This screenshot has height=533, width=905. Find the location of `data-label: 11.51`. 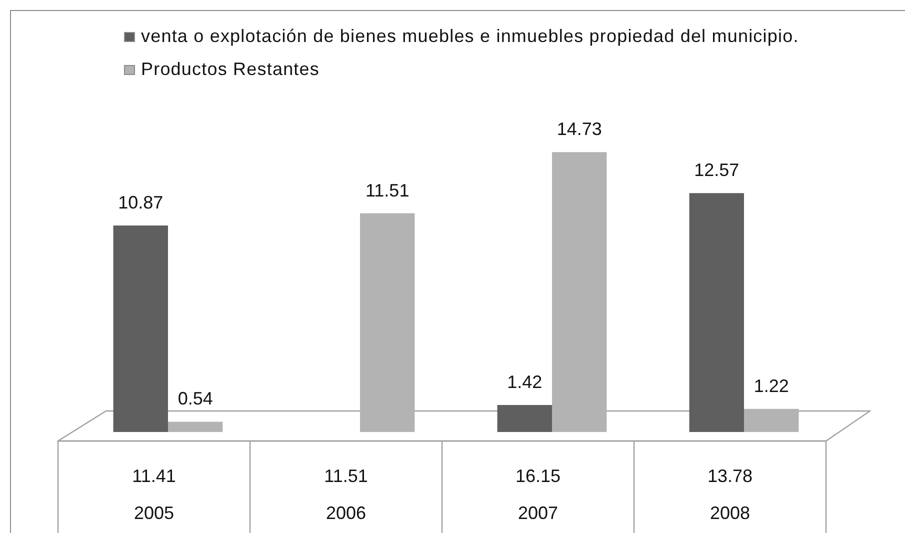

data-label: 11.51 is located at coordinates (346, 476).